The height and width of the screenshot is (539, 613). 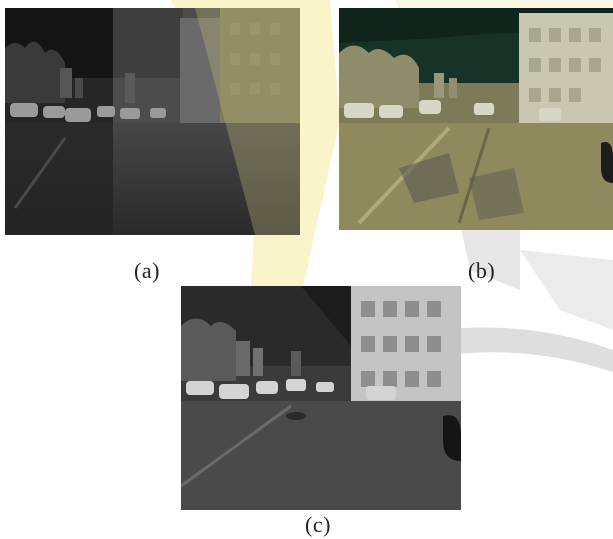 I want to click on caption-a: (a), so click(x=147, y=270).